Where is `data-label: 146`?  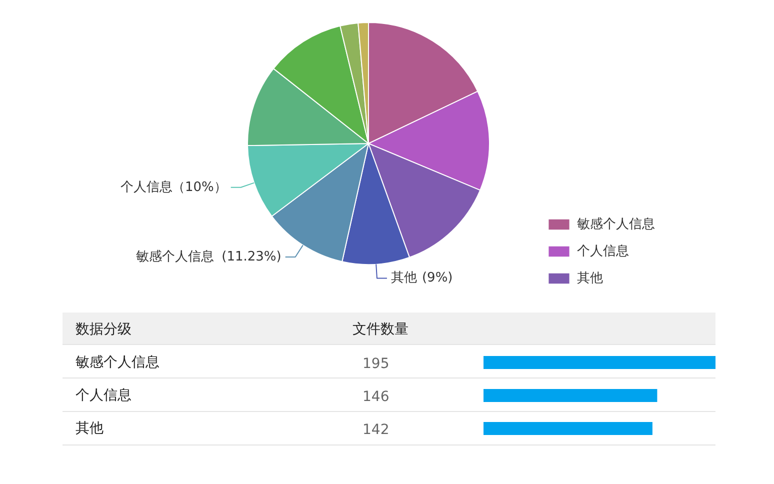 data-label: 146 is located at coordinates (376, 397).